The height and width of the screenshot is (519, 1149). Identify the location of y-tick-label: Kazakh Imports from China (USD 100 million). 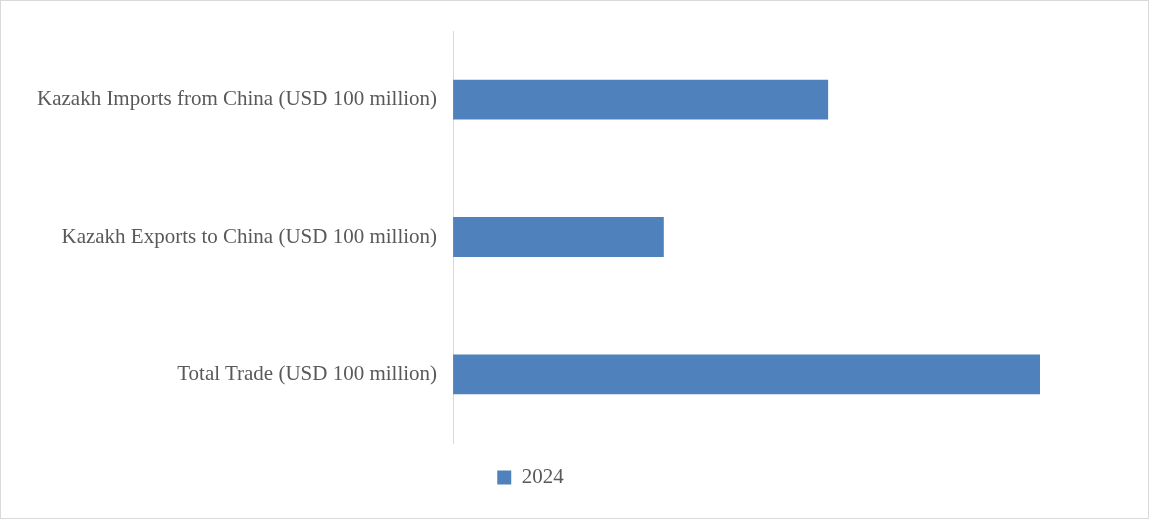
(237, 98).